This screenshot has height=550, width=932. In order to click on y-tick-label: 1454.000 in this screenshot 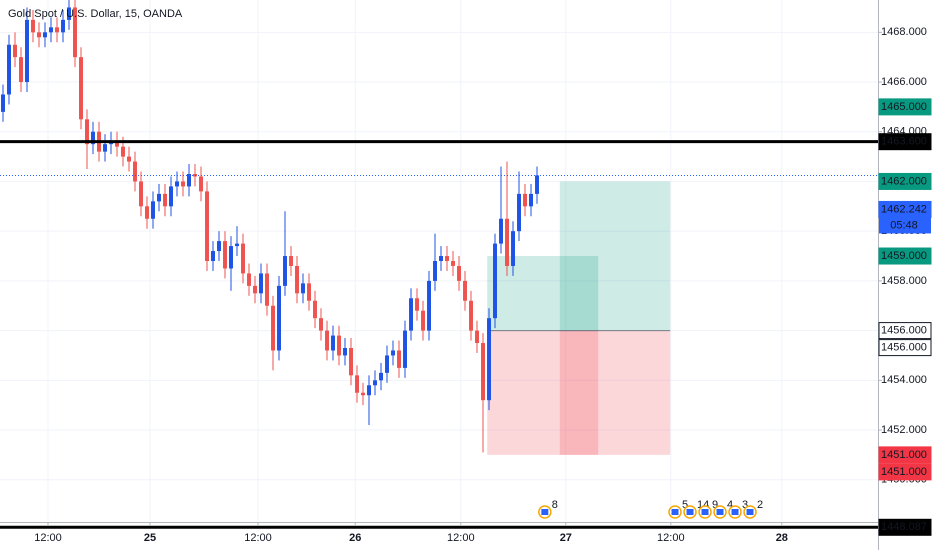, I will do `click(904, 380)`.